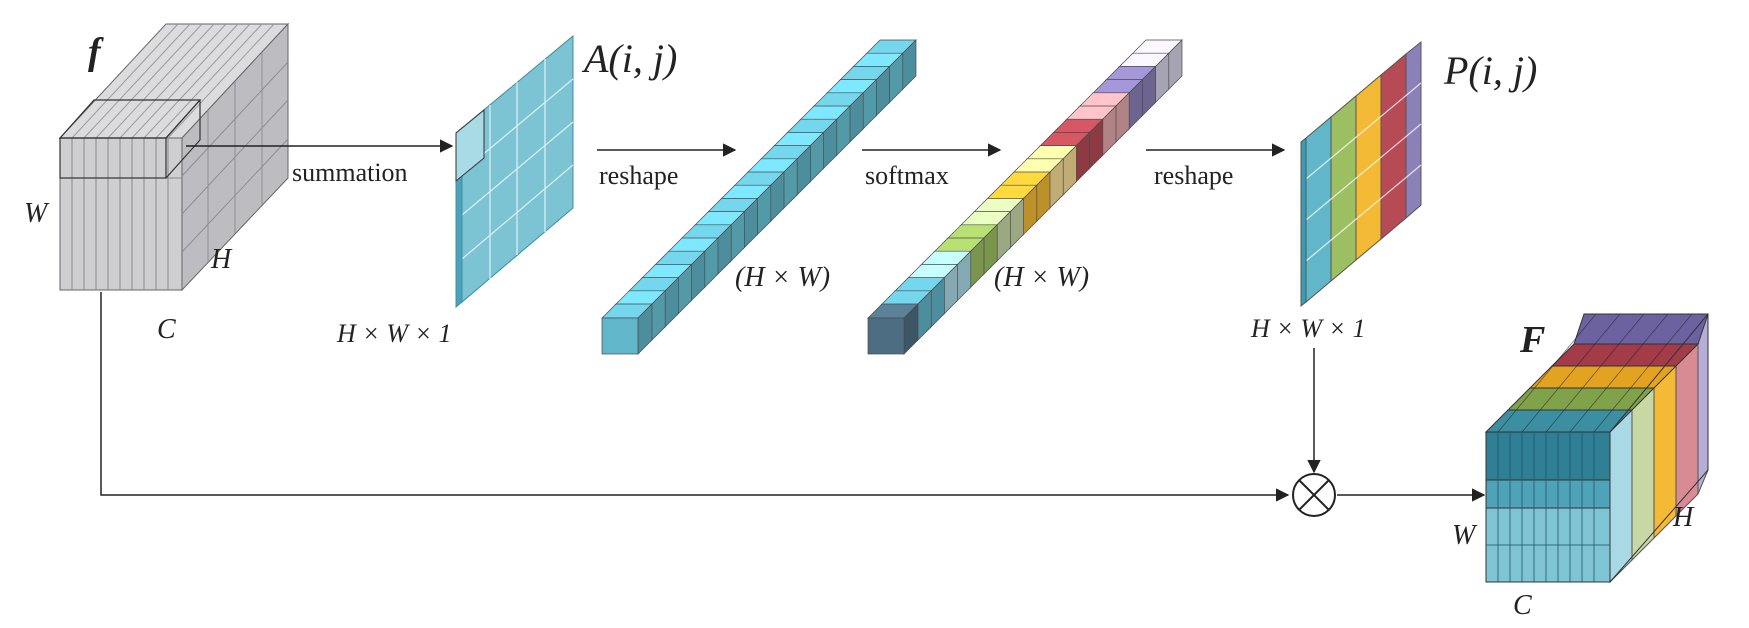  What do you see at coordinates (1308, 328) in the screenshot?
I see `label-hw1-right: H × W × 1` at bounding box center [1308, 328].